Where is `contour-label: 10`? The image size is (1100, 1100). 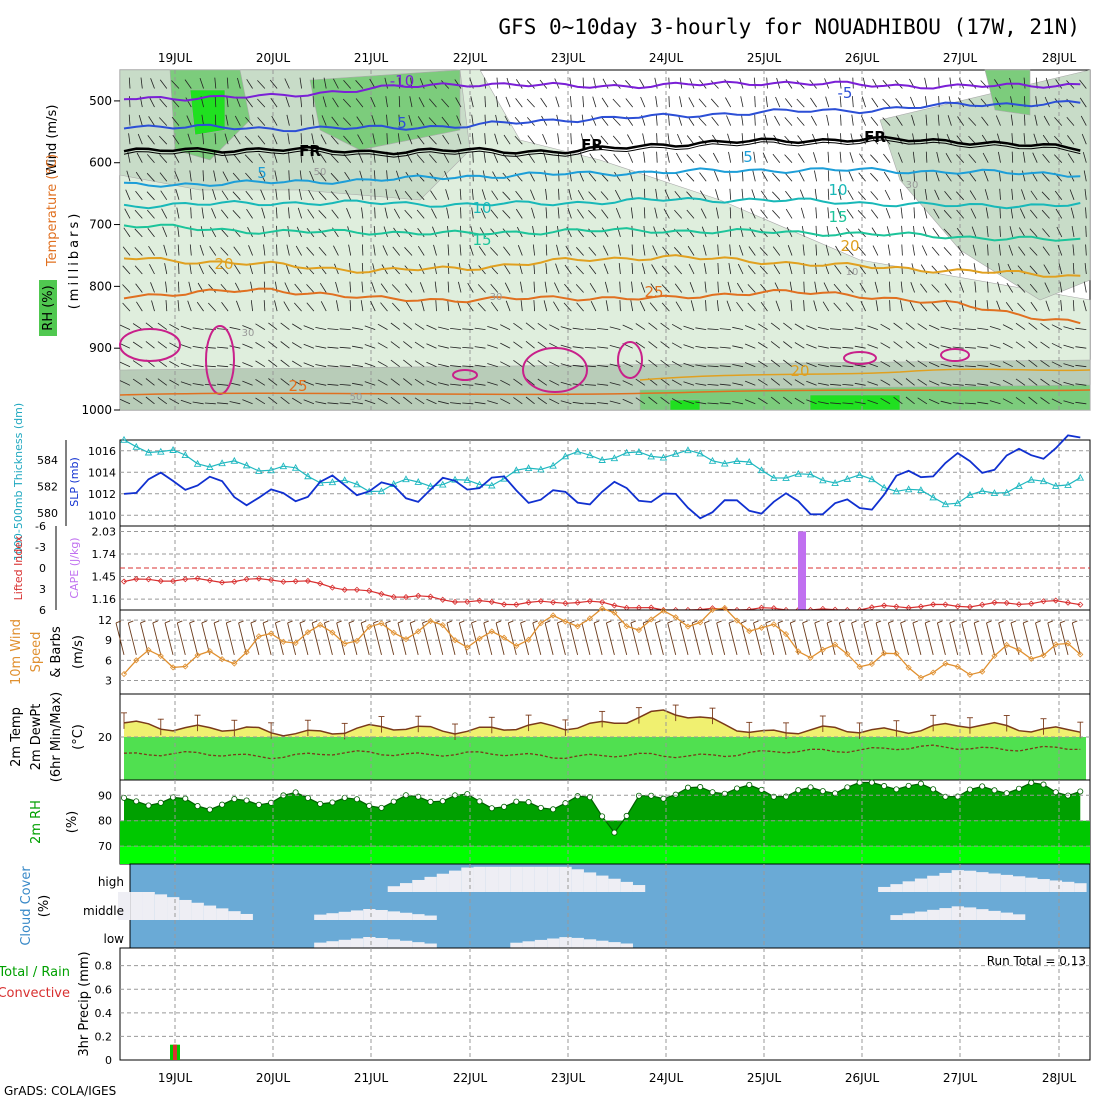
contour-label: 10 is located at coordinates (481, 208).